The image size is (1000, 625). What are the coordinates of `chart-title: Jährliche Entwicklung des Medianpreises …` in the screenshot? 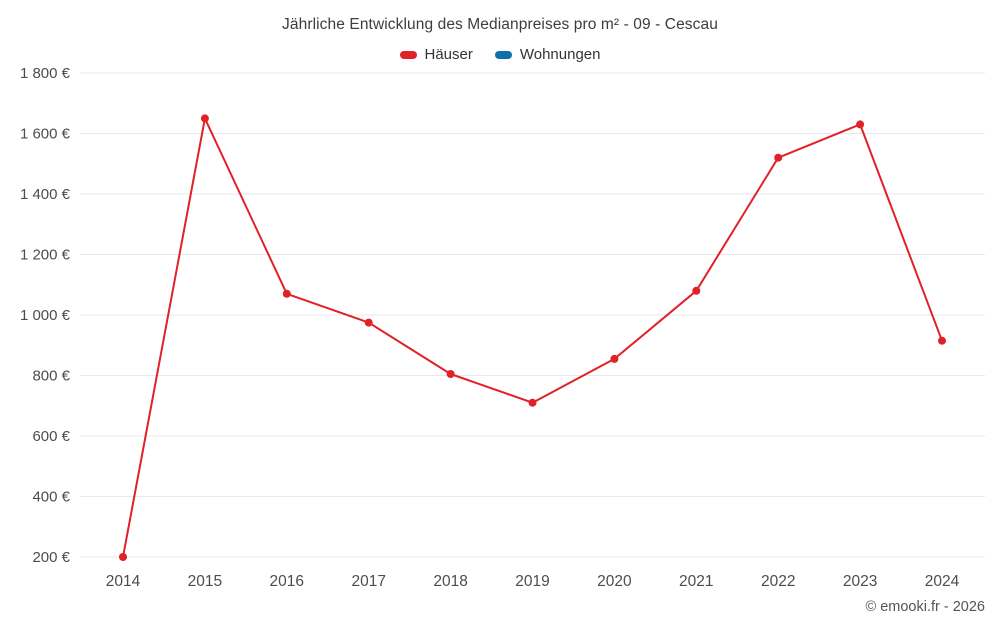 It's located at (500, 24).